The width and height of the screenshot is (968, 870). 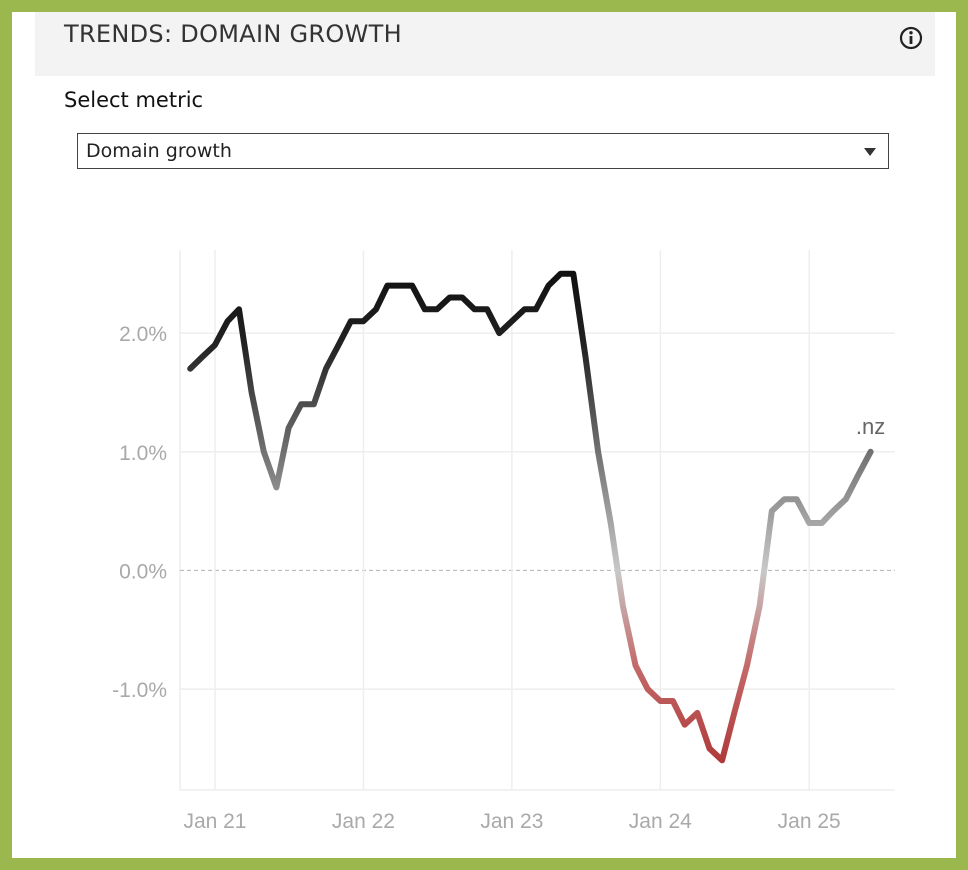 What do you see at coordinates (134, 100) in the screenshot?
I see `metric-select-label: Select metric` at bounding box center [134, 100].